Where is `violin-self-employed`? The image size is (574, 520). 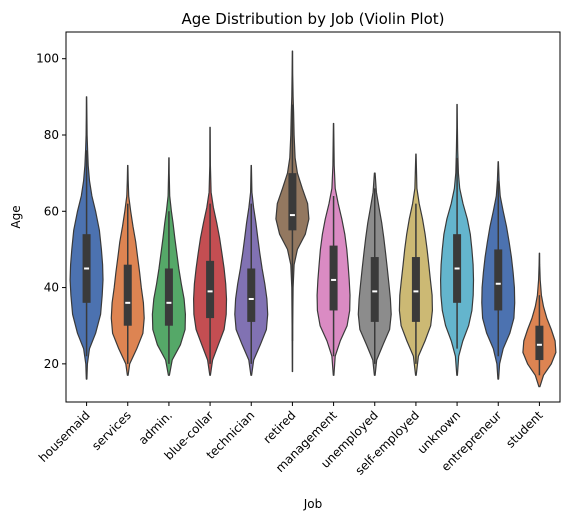 violin-self-employed is located at coordinates (415, 264).